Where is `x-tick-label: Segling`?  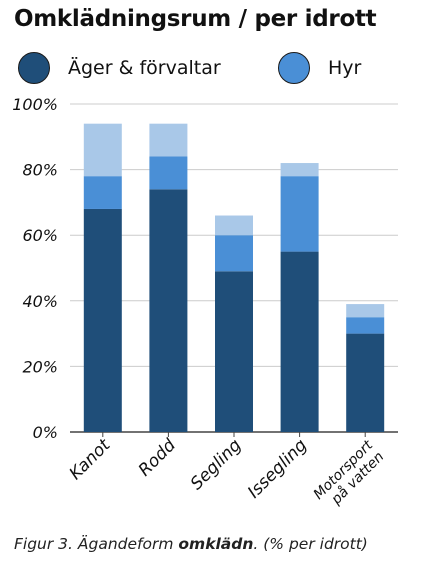
x-tick-label: Segling is located at coordinates (216, 464).